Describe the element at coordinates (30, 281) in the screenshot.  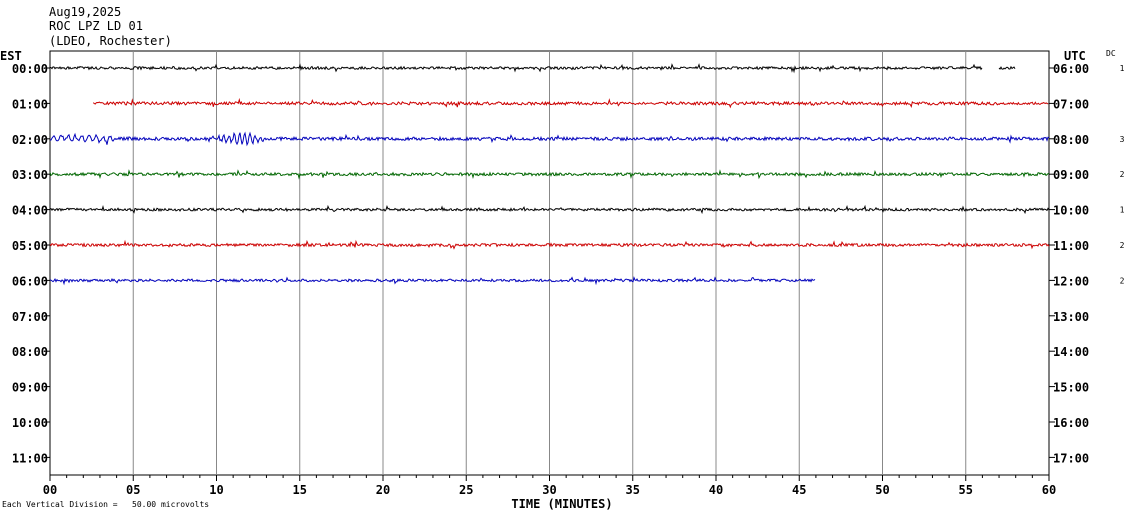
I see `left-hour-label: 06:00` at that location.